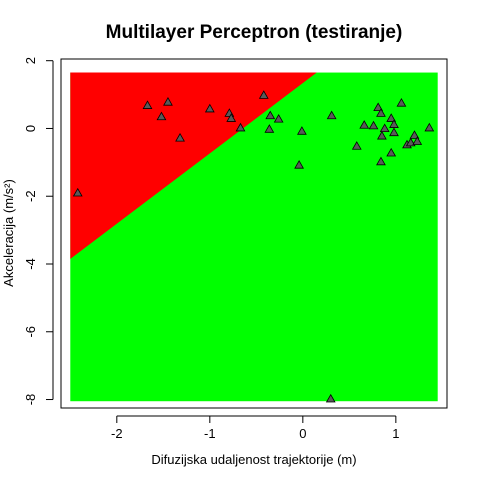 Image resolution: width=480 pixels, height=480 pixels. What do you see at coordinates (302, 433) in the screenshot?
I see `x-tick-label: 0` at bounding box center [302, 433].